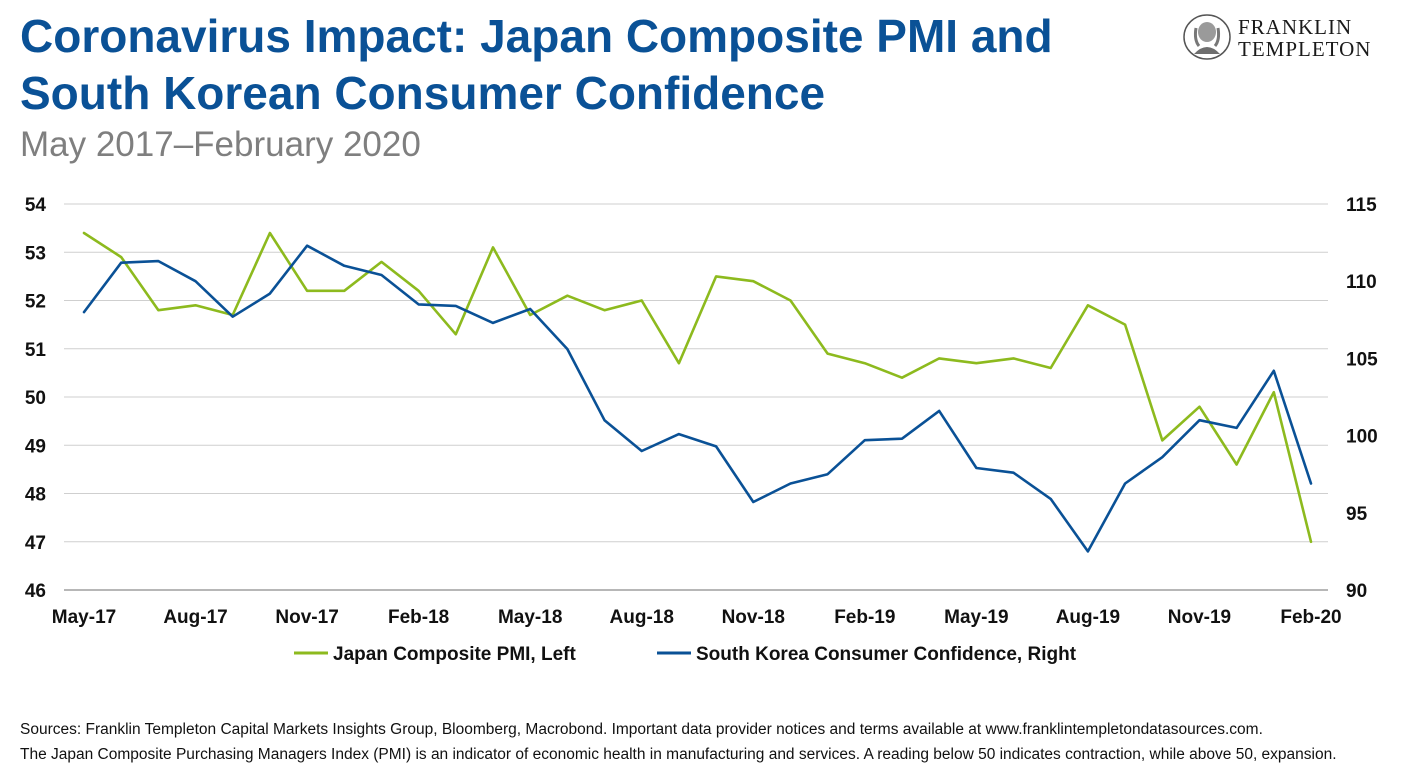 Image resolution: width=1419 pixels, height=780 pixels. Describe the element at coordinates (35, 302) in the screenshot. I see `left-tick-label: 52` at that location.